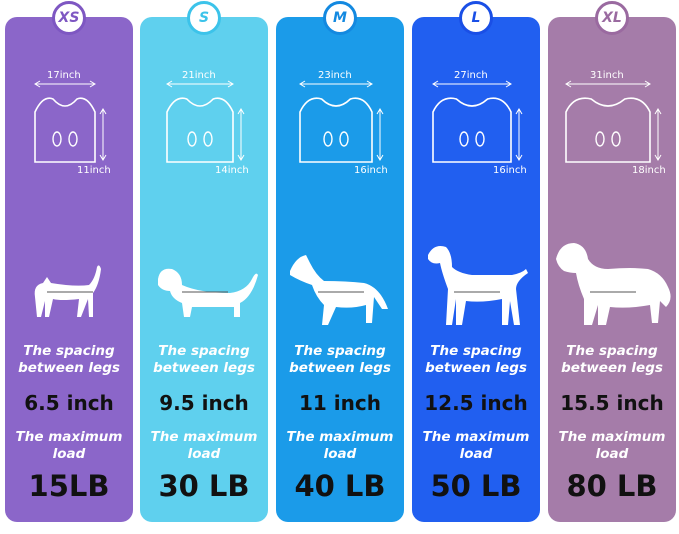 Image resolution: width=679 pixels, height=534 pixels. Describe the element at coordinates (204, 18) in the screenshot. I see `size-badge: S` at that location.